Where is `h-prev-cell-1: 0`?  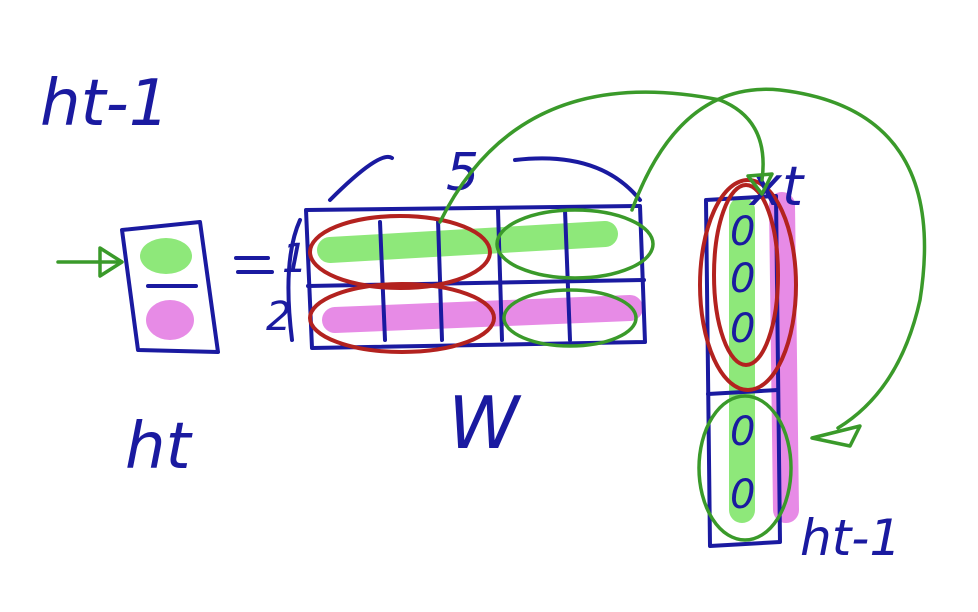
h-prev-cell-1: 0 is located at coordinates (742, 432).